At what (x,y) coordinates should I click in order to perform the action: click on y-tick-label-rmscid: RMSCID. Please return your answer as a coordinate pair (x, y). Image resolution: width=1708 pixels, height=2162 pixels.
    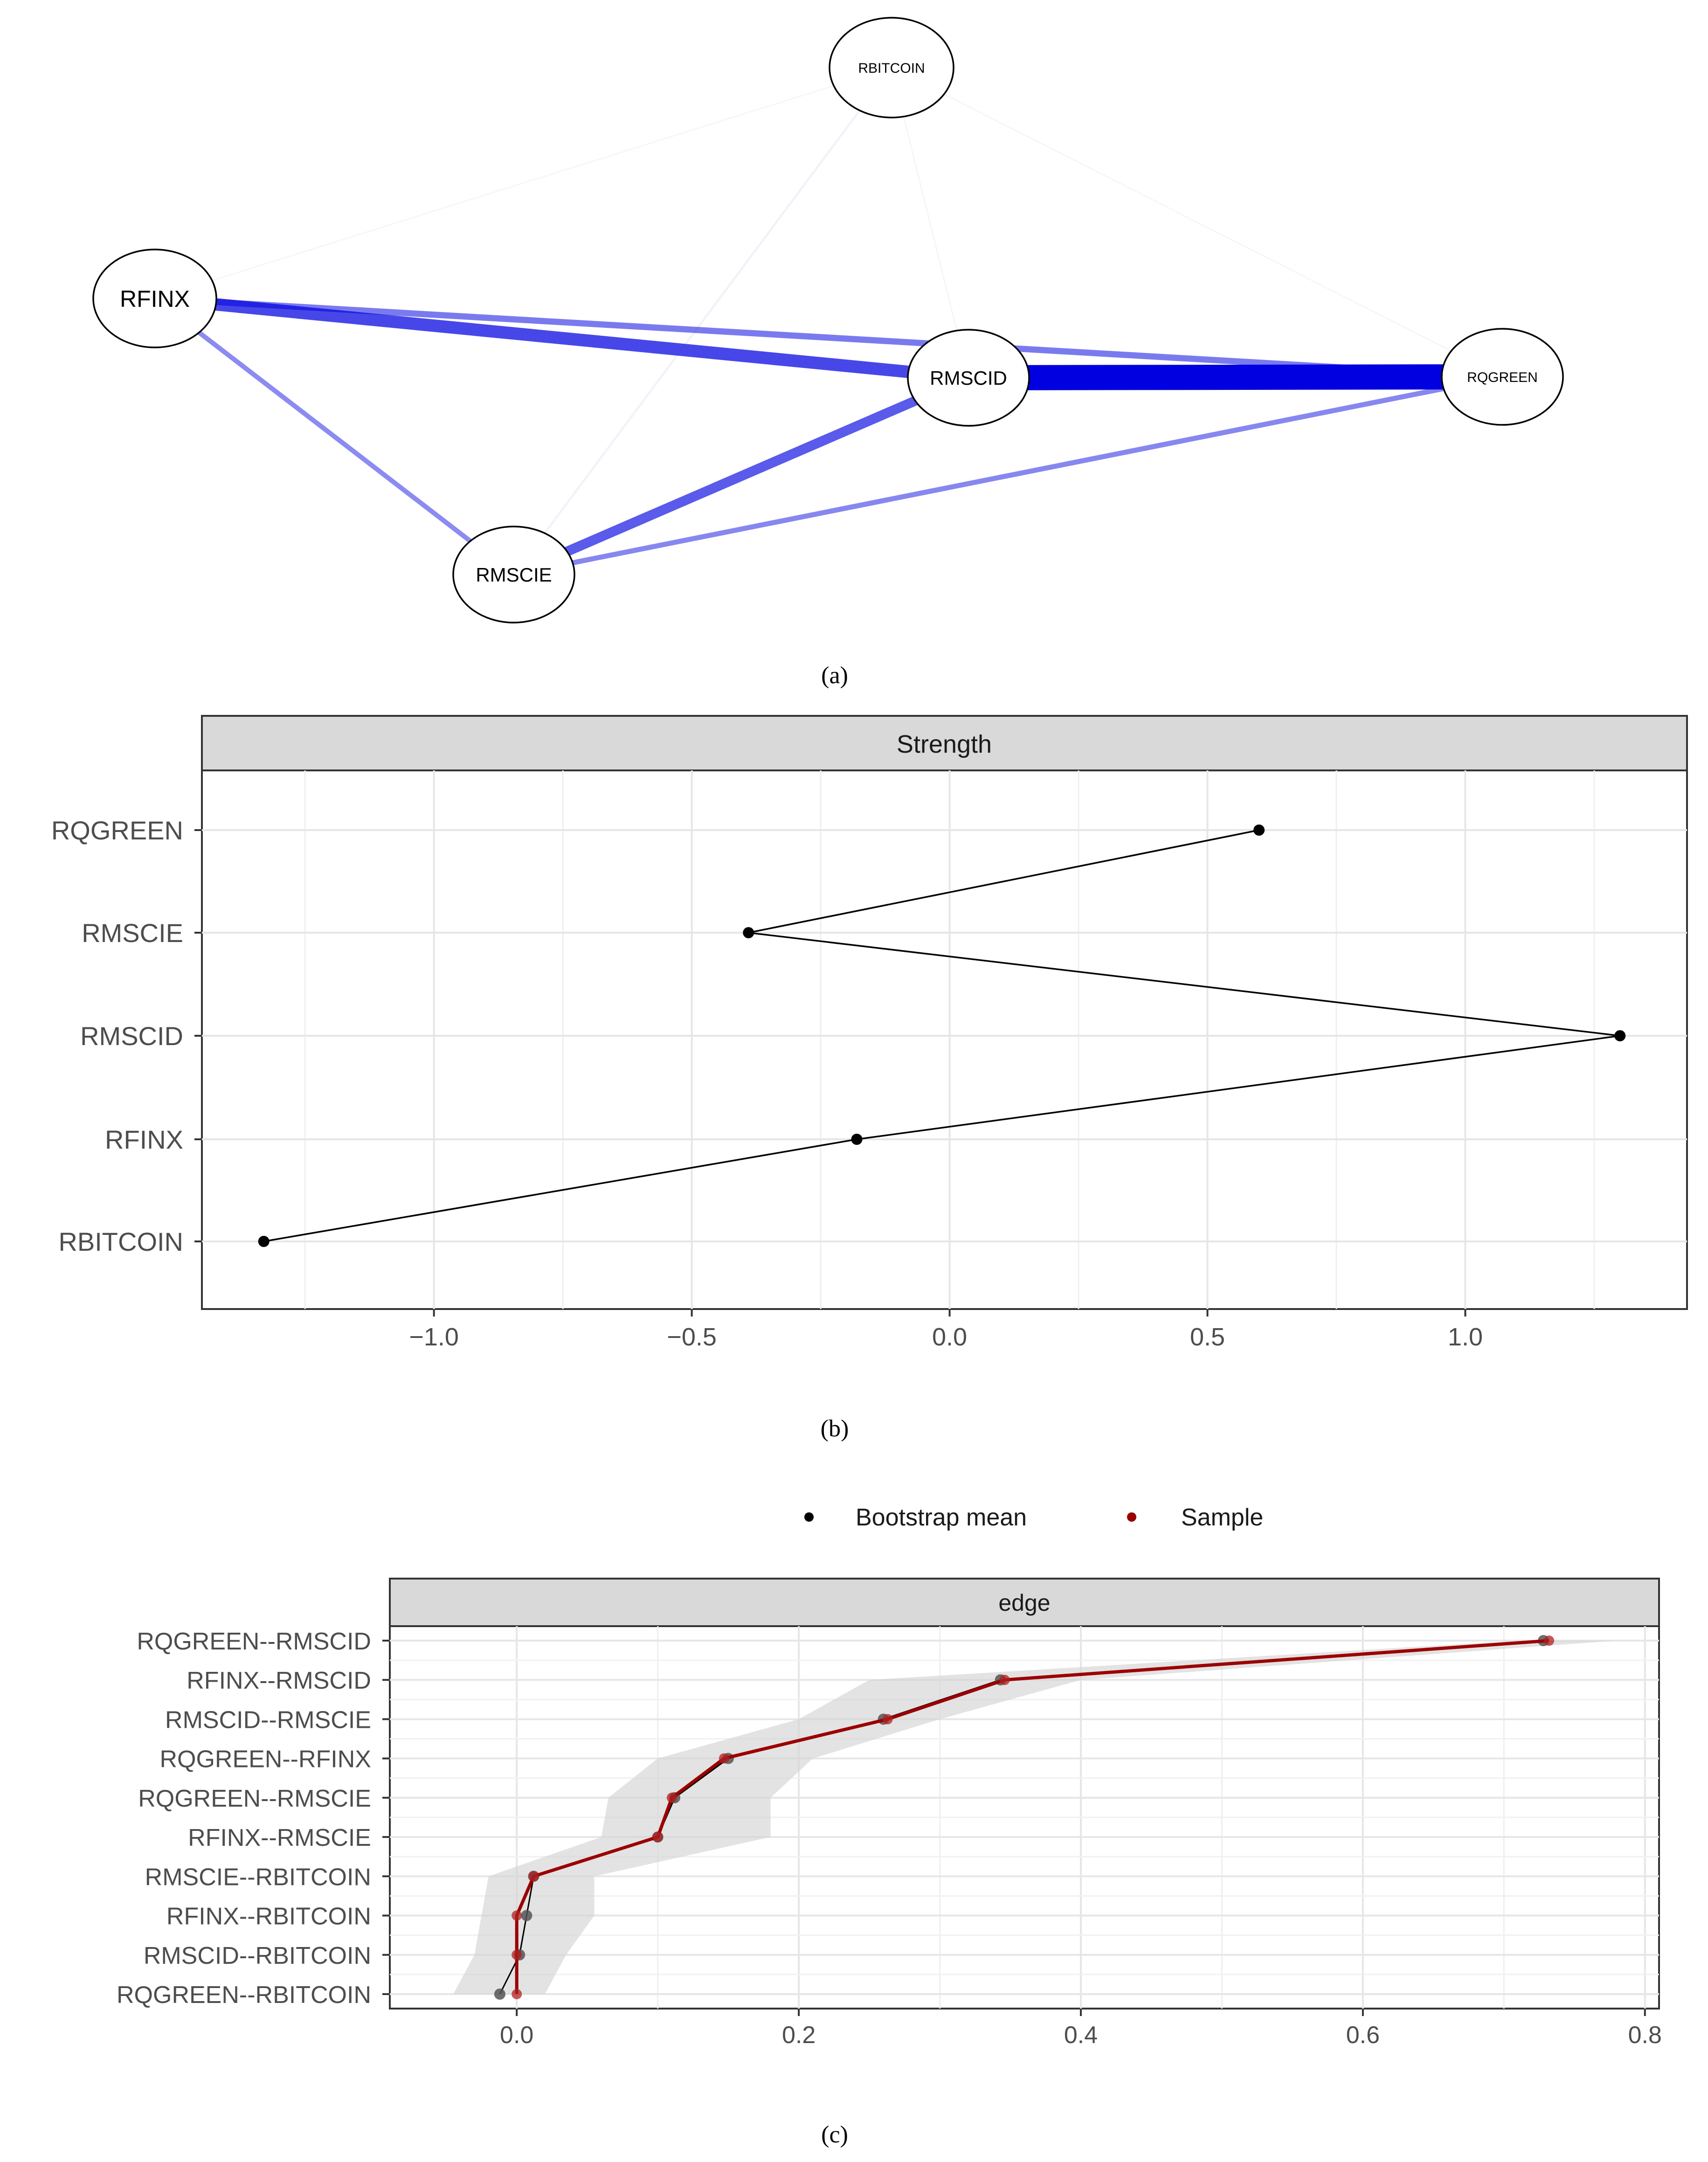
    Looking at the image, I should click on (131, 1036).